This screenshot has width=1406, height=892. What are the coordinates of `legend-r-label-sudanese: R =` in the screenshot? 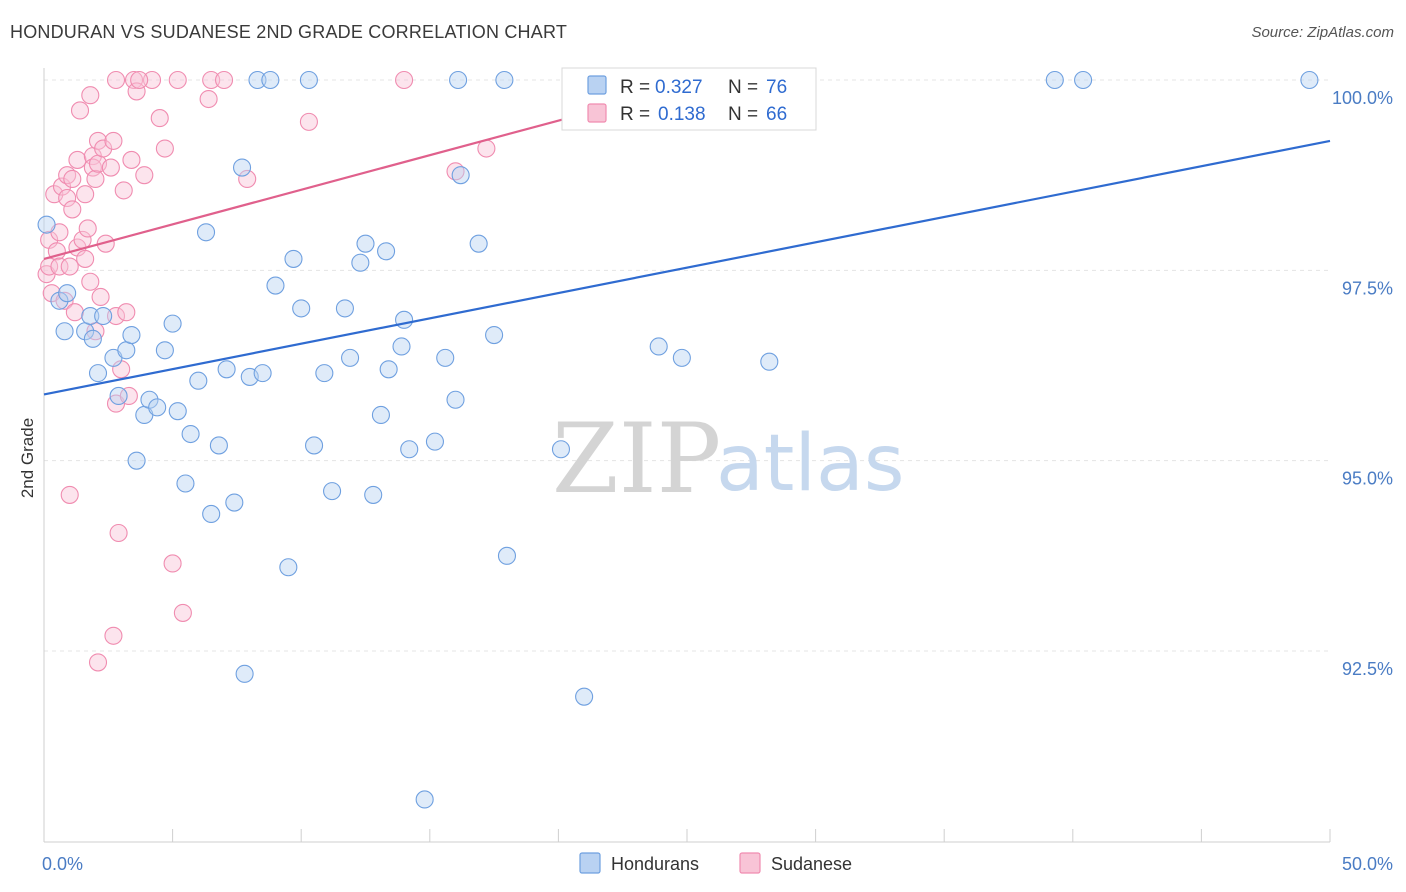 It's located at (635, 114).